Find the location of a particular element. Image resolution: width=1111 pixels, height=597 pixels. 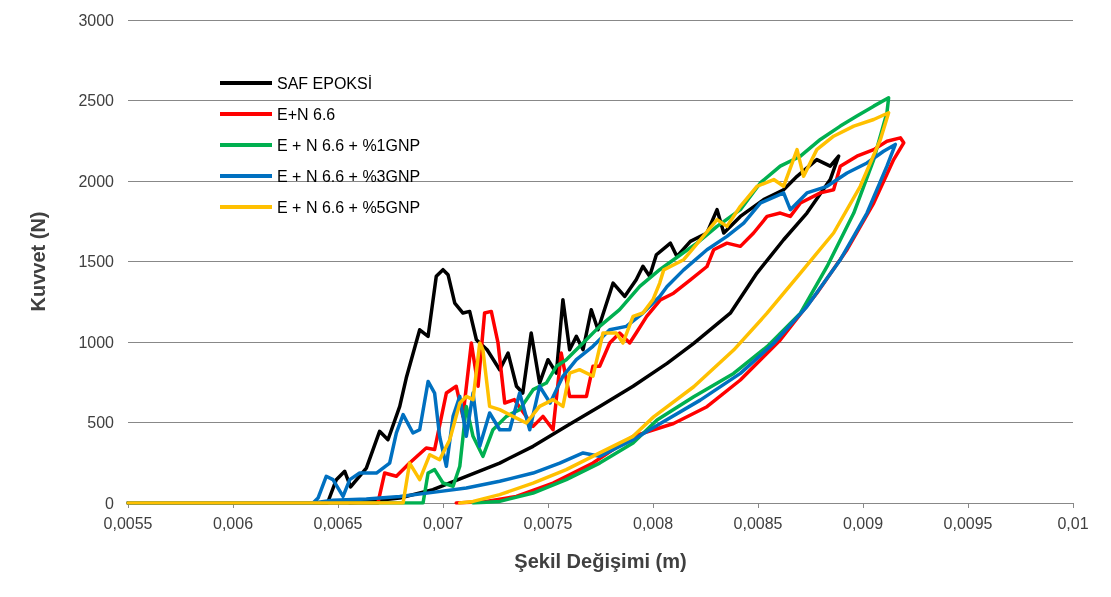

legend-label: SAF EPOKSİ is located at coordinates (325, 82).